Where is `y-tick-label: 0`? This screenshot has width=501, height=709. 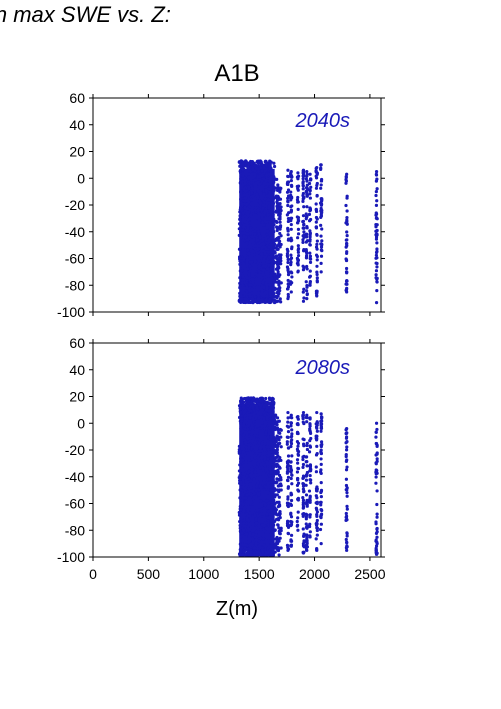
y-tick-label: 0 is located at coordinates (81, 178).